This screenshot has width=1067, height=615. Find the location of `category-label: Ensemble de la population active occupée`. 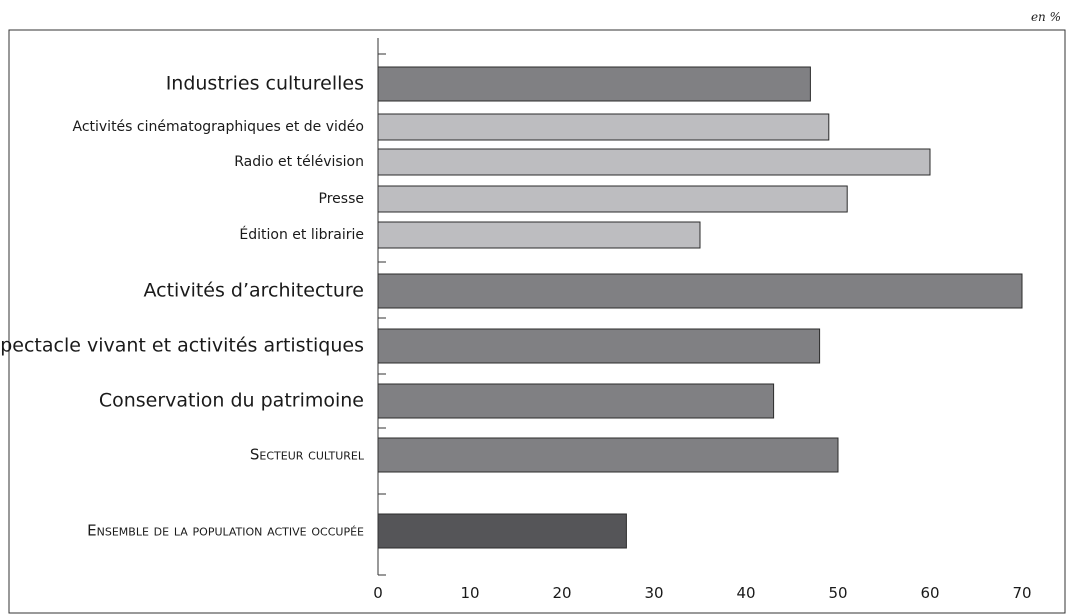

category-label: Ensemble de la population active occupée is located at coordinates (225, 531).